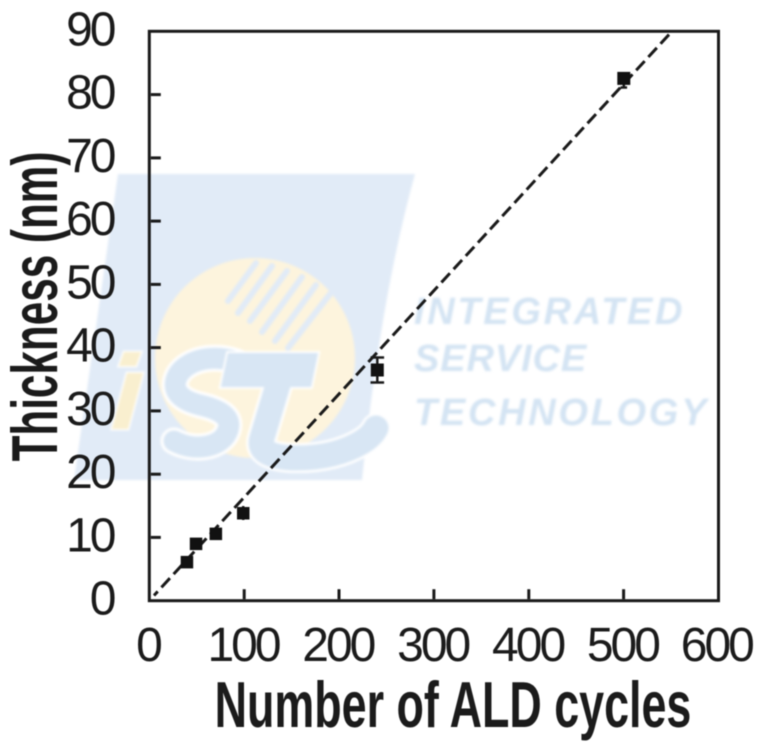 The width and height of the screenshot is (768, 743). Describe the element at coordinates (549, 312) in the screenshot. I see `svg-text: INTEGRATED` at that location.